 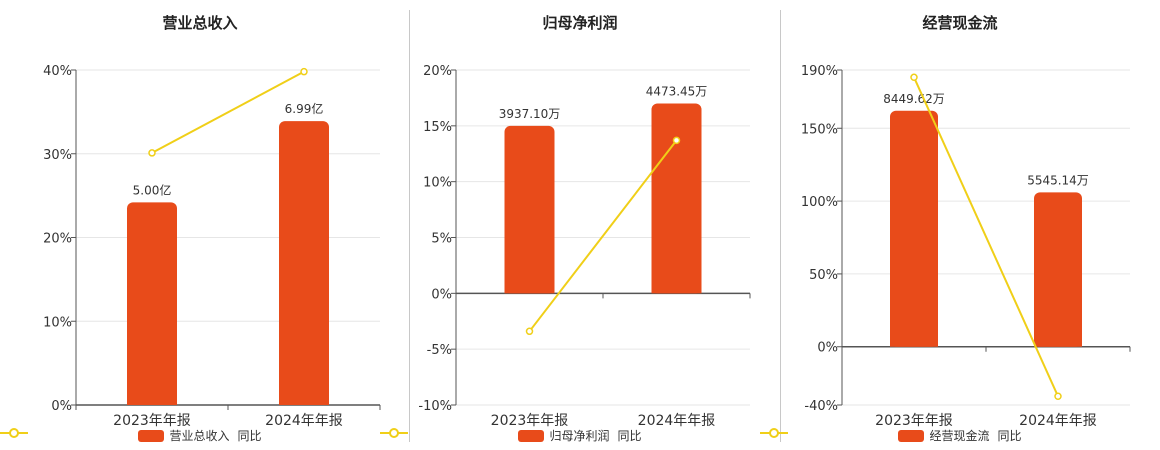 What do you see at coordinates (914, 99) in the screenshot?
I see `bar-data-label: 8449.62万` at bounding box center [914, 99].